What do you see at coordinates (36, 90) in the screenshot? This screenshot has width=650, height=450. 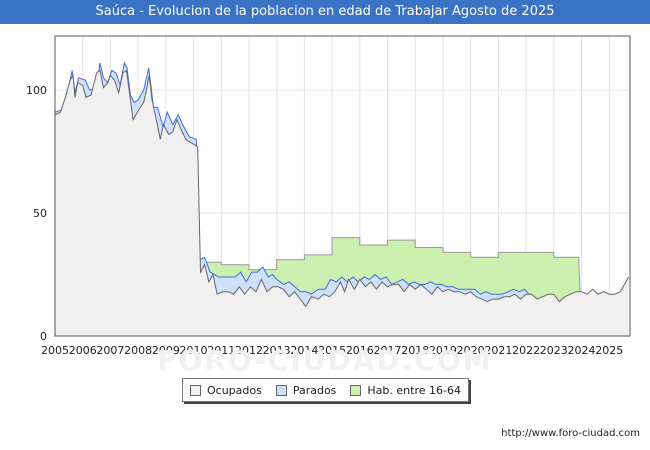 I see `y-tick-label: 100` at bounding box center [36, 90].